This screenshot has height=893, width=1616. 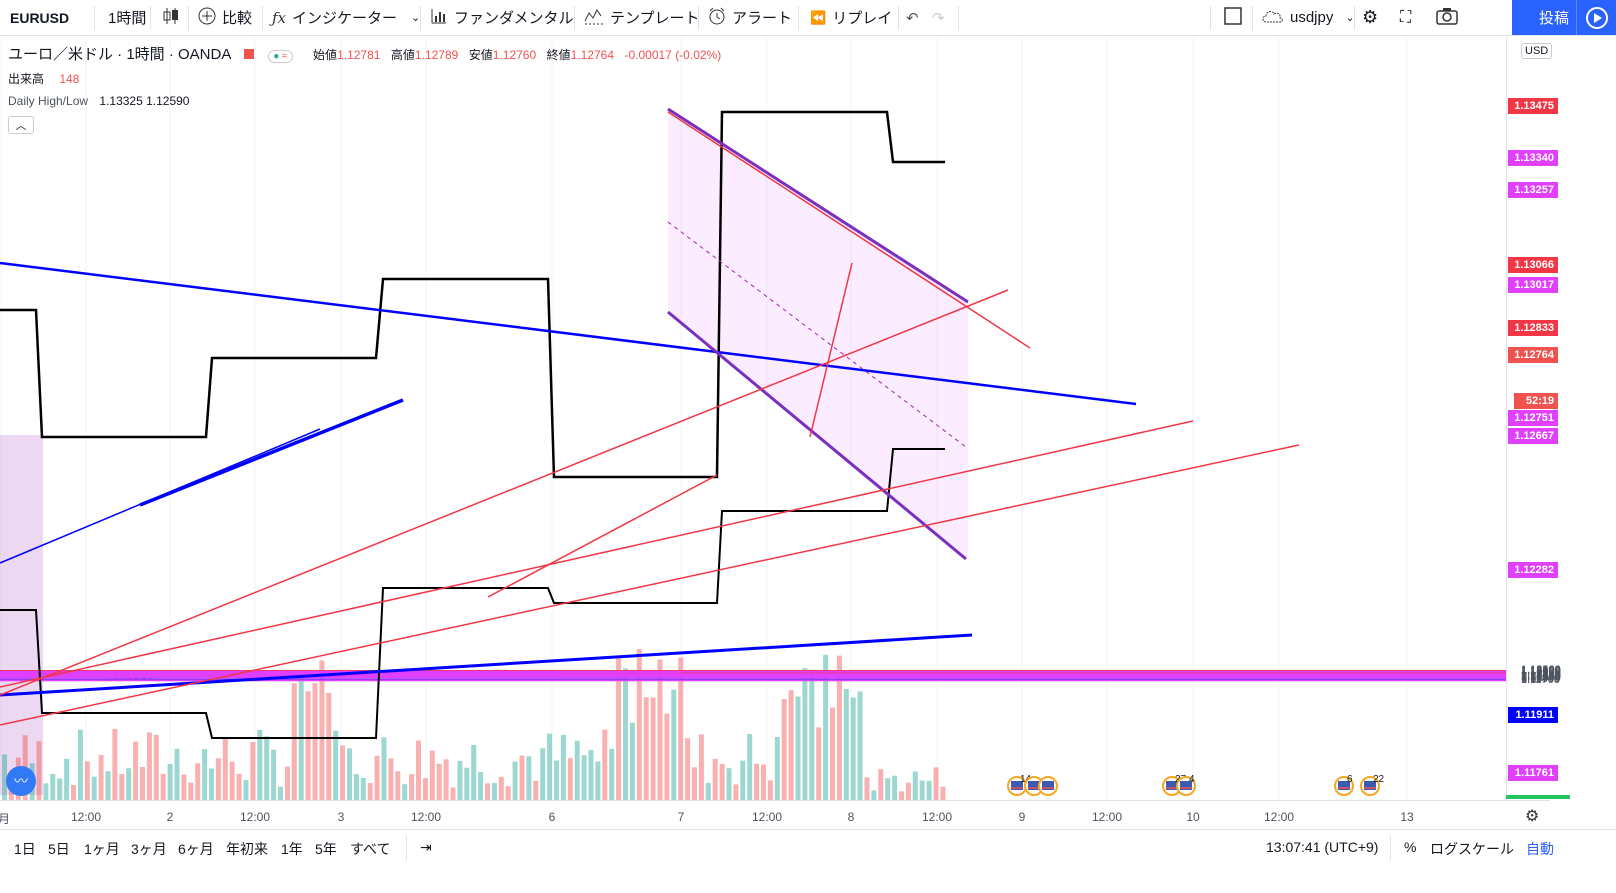 I want to click on interval-button: 1時間, so click(x=127, y=18).